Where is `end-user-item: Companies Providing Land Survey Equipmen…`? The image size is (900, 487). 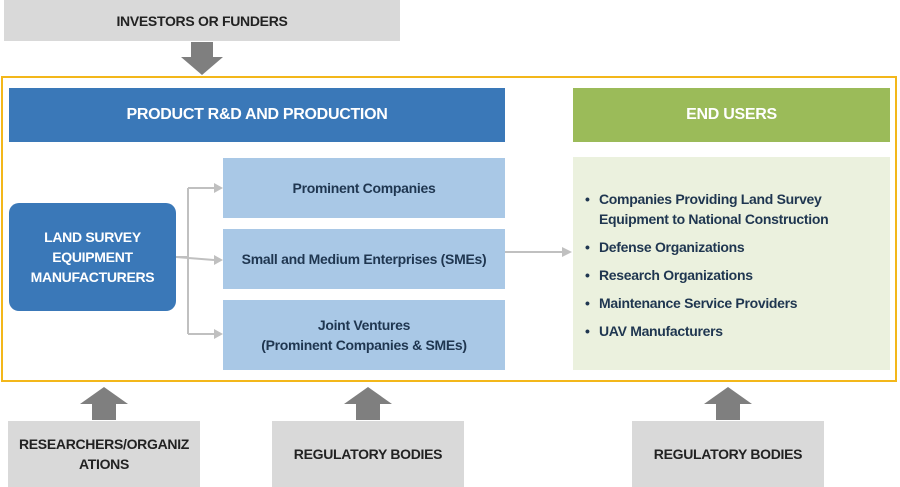
end-user-item: Companies Providing Land Survey Equipmen… is located at coordinates (733, 209).